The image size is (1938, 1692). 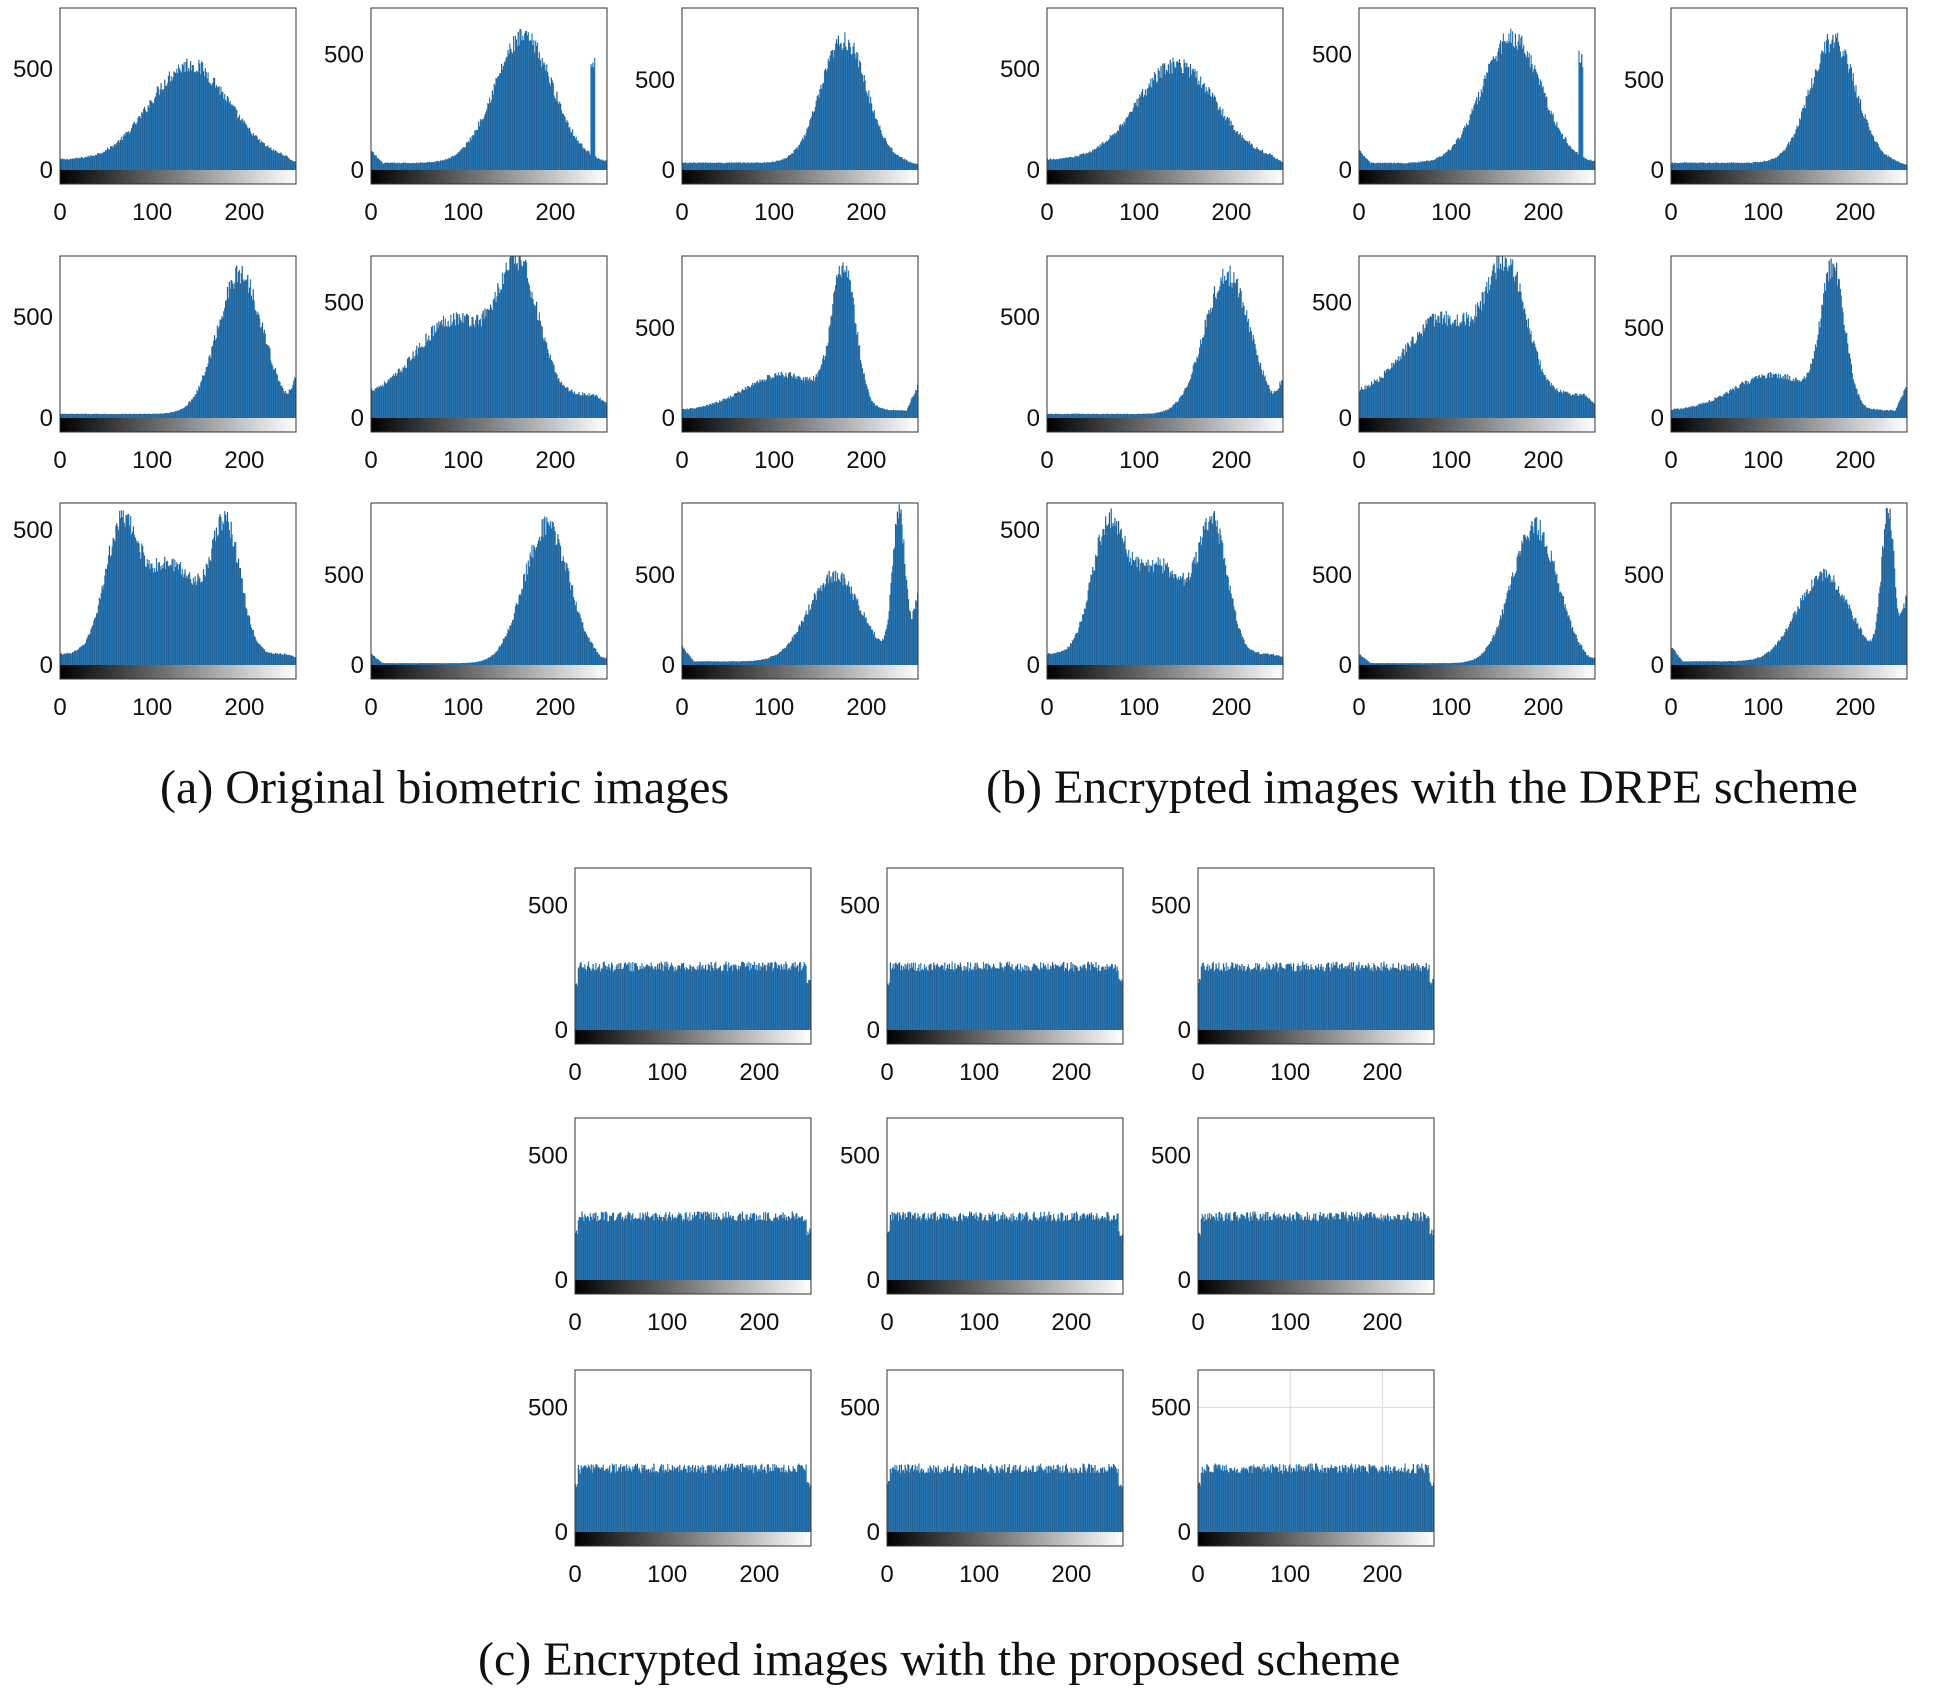 What do you see at coordinates (1644, 328) in the screenshot?
I see `y-tick-label: 500` at bounding box center [1644, 328].